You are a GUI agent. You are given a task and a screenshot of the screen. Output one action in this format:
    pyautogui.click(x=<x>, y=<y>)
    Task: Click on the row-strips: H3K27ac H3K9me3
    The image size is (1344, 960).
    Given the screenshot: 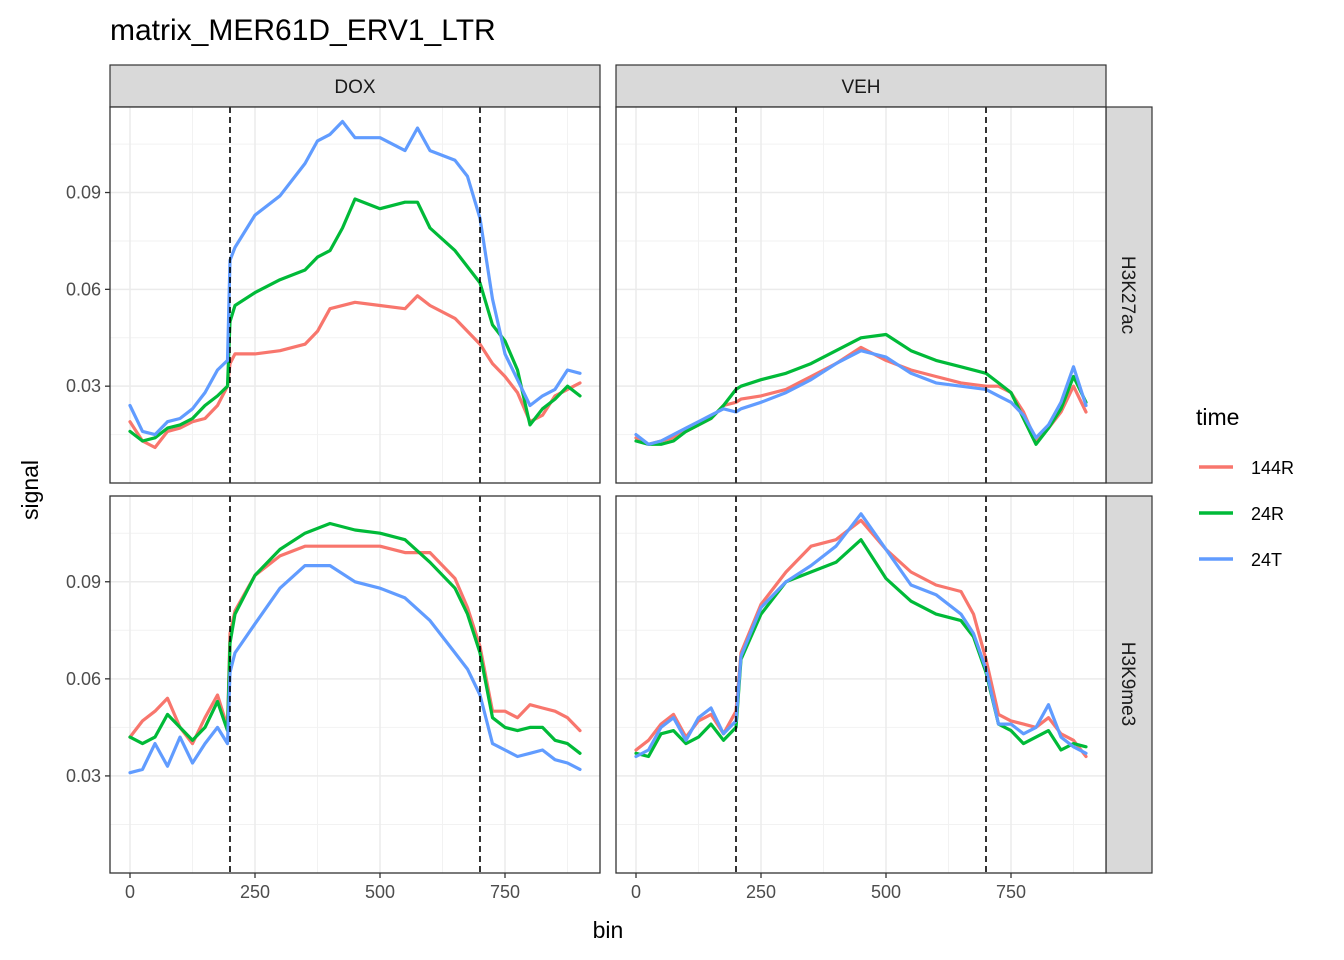 What is the action you would take?
    pyautogui.click(x=1129, y=490)
    